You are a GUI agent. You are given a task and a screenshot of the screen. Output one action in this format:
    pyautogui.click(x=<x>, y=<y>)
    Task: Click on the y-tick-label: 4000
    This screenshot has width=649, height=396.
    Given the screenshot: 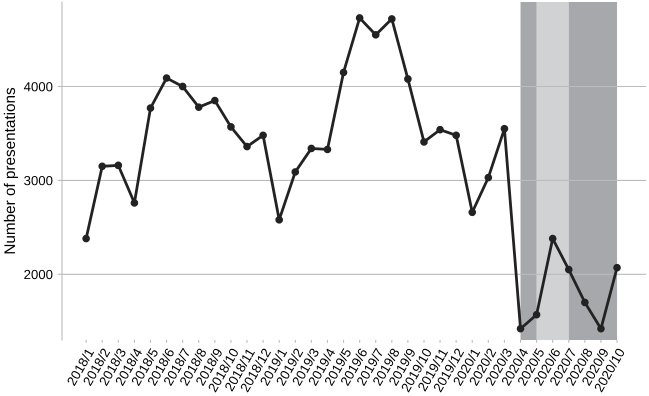 What is the action you would take?
    pyautogui.click(x=38, y=87)
    